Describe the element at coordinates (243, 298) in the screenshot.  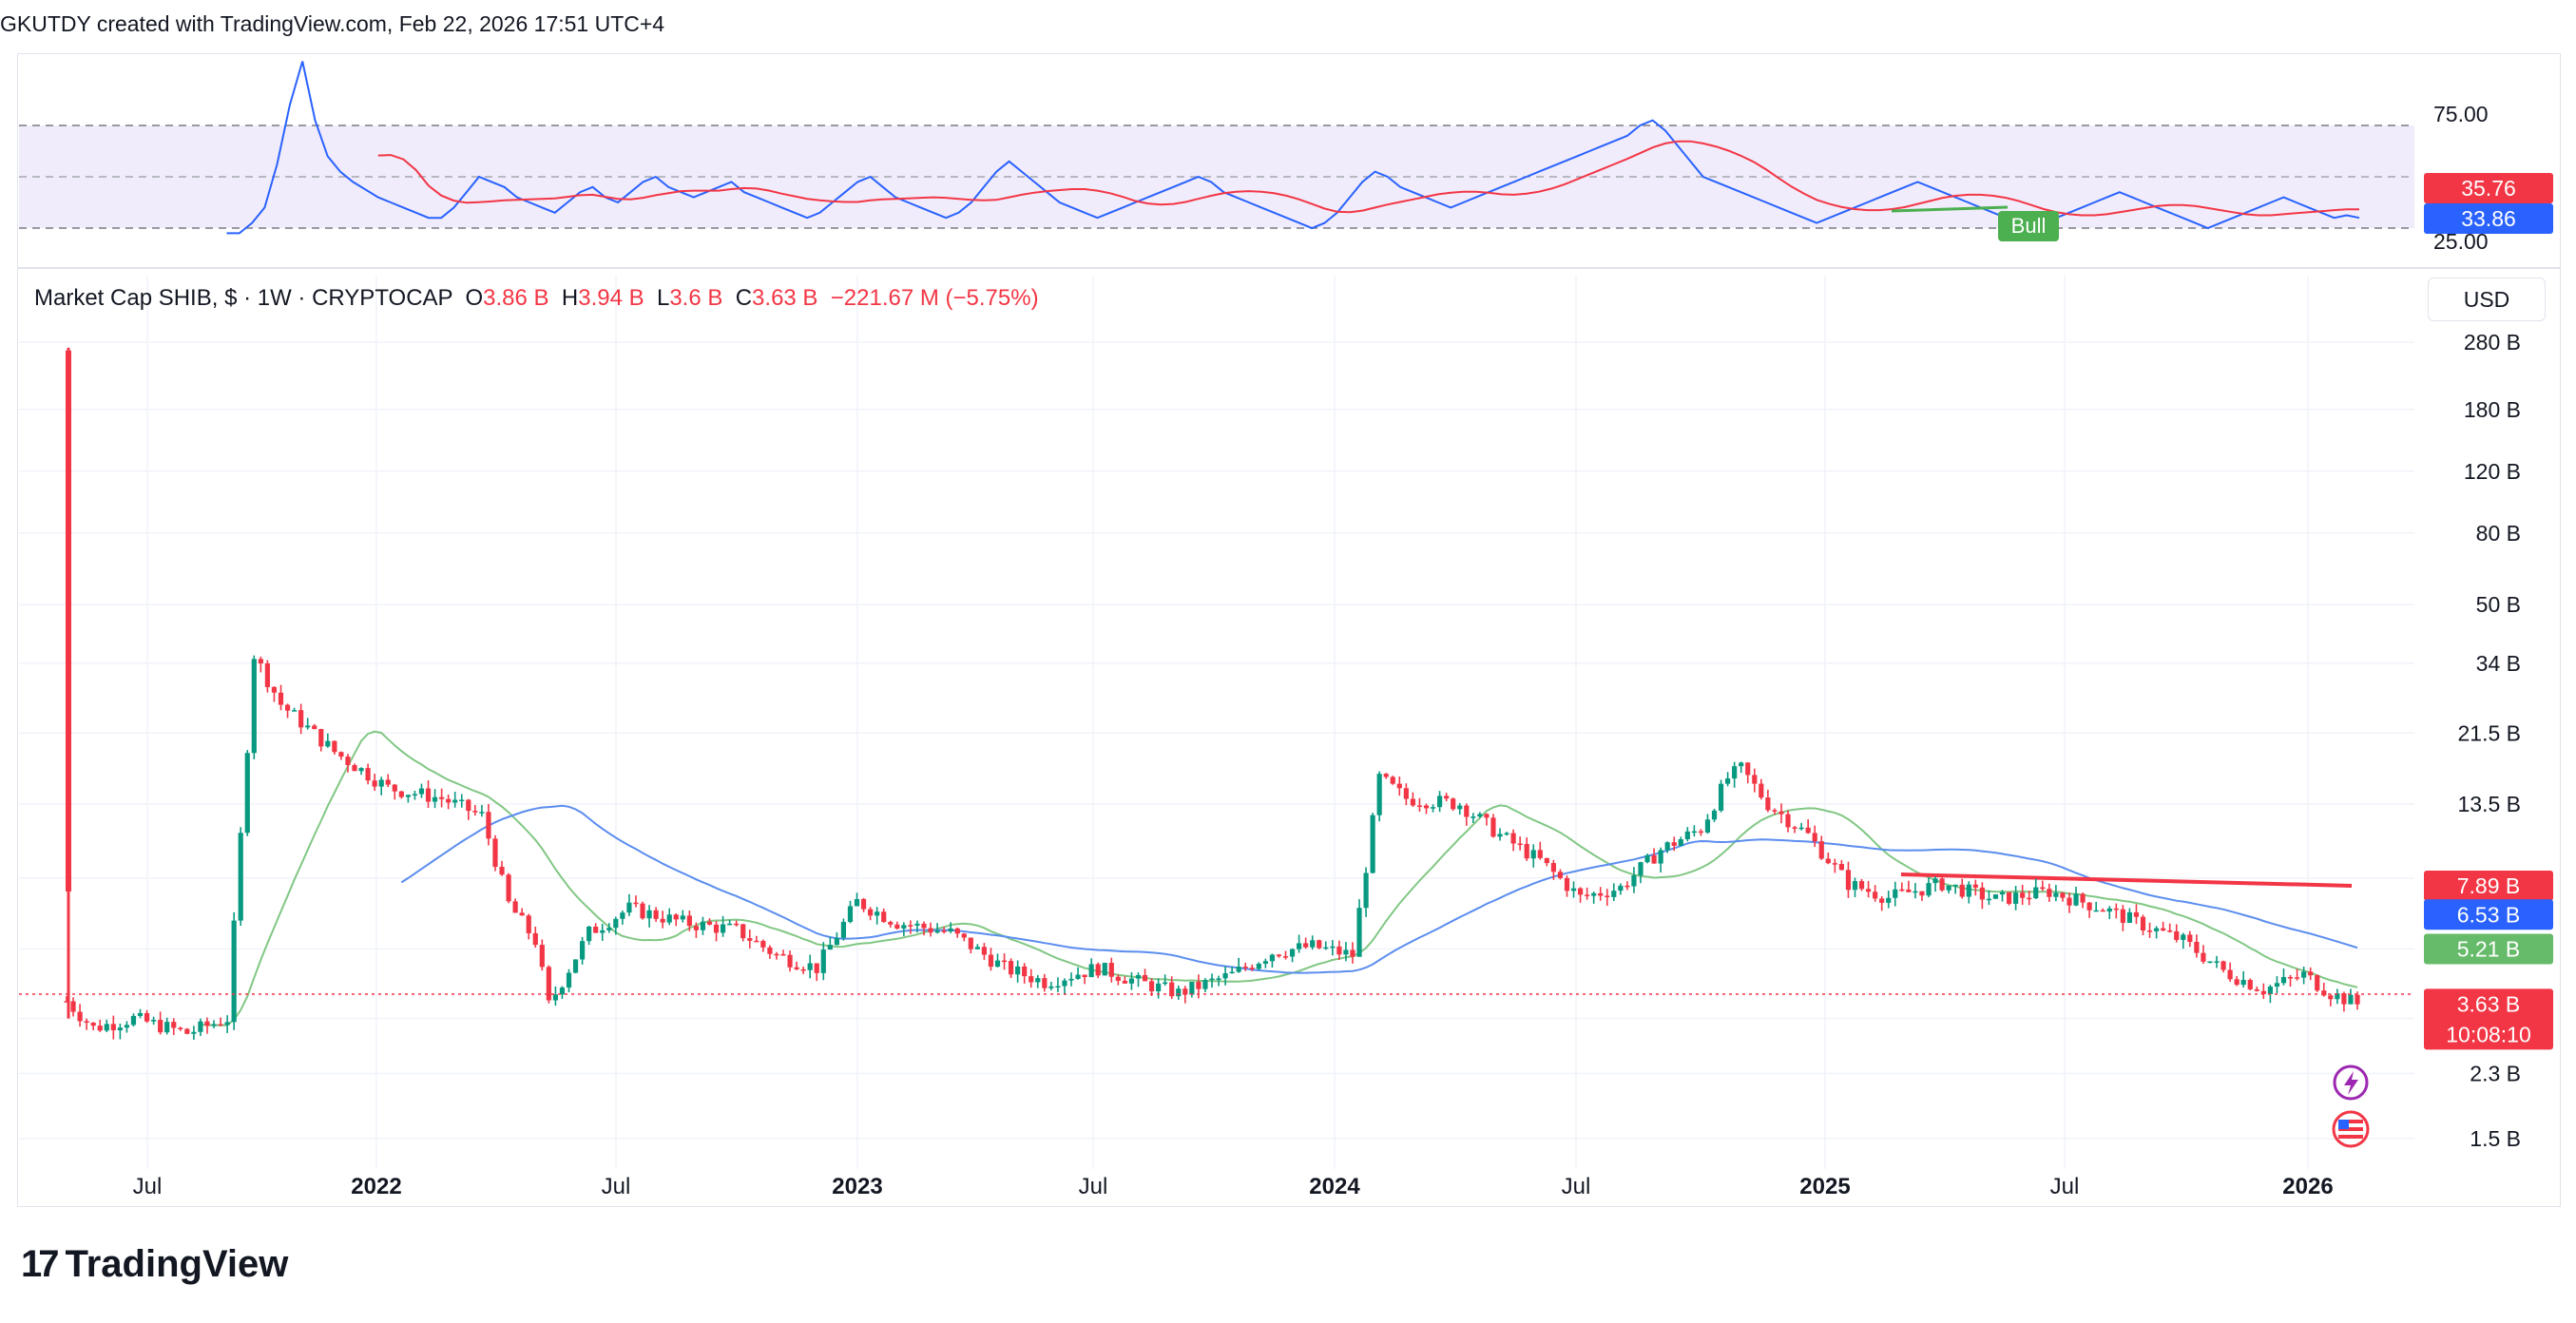
I see `symbol-label: Market Cap SHIB, $ · 1W · CRYPTOCAP` at that location.